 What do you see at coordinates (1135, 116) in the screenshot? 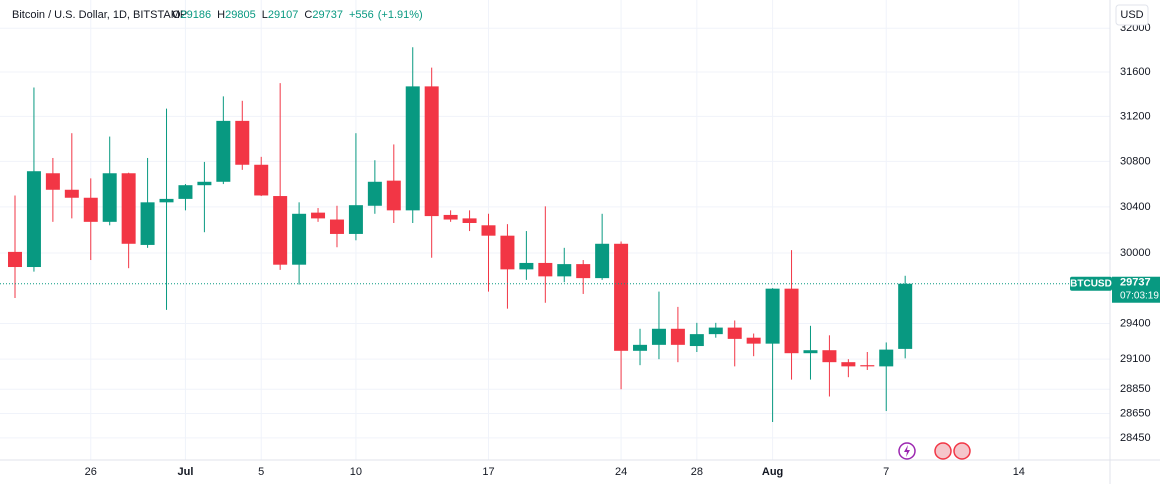
I see `y-tick-label: 31200` at bounding box center [1135, 116].